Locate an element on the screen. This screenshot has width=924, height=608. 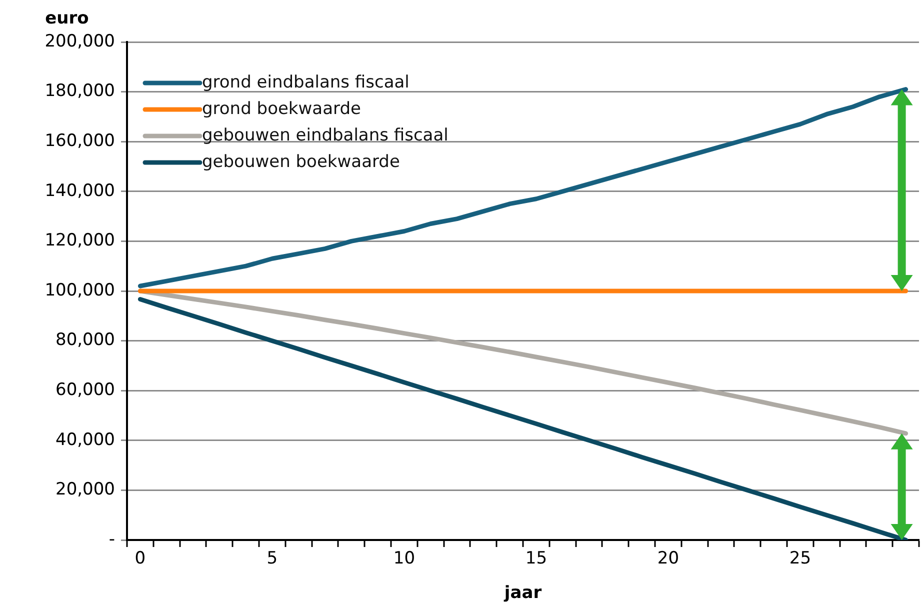
y-tick-label: 80,000 is located at coordinates (85, 340).